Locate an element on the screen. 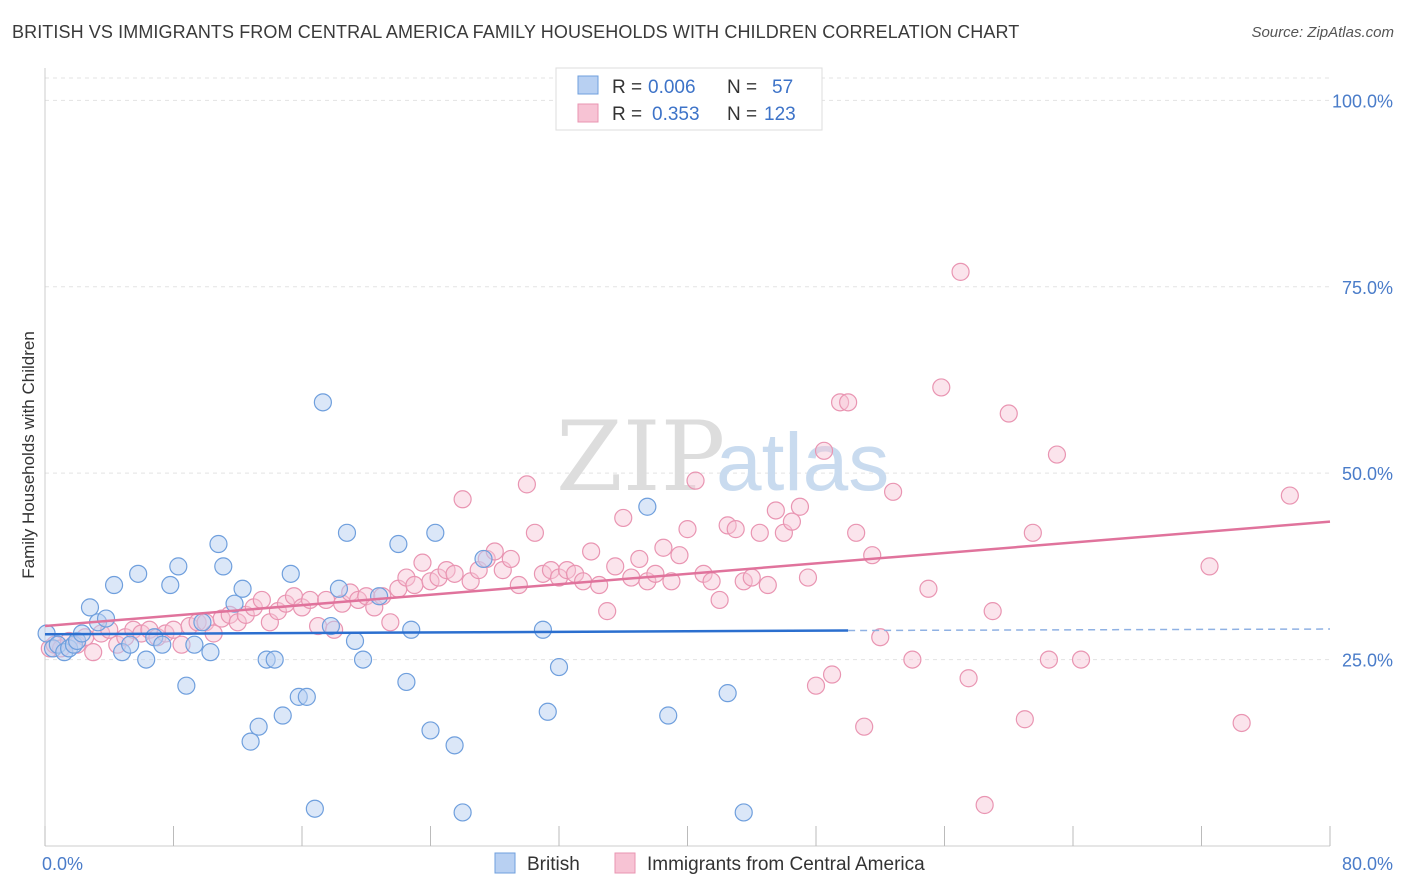 This screenshot has height=892, width=1406. x-tick-label: 0.0% is located at coordinates (62, 864).